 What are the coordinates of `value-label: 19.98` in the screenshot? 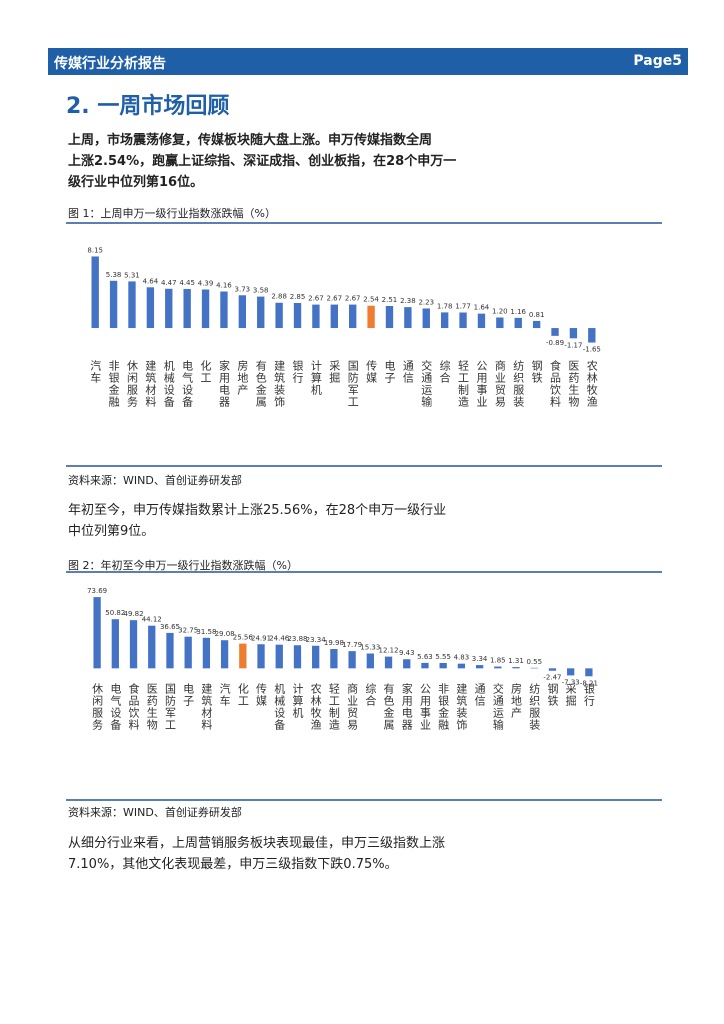 It's located at (334, 643).